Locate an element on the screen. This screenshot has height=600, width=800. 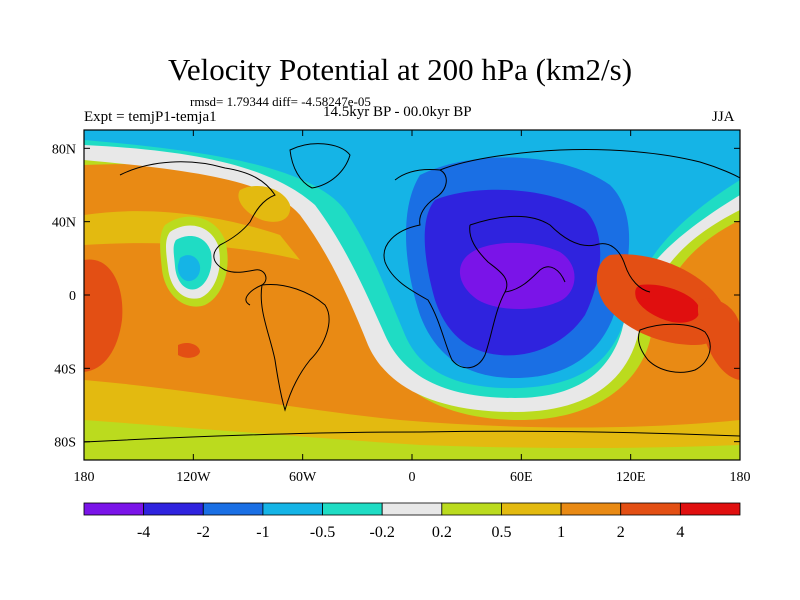
lon-tick-label: 60W is located at coordinates (303, 477).